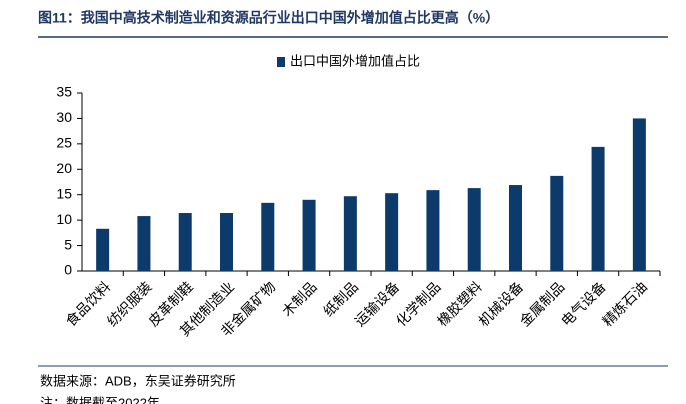 This screenshot has height=404, width=686. What do you see at coordinates (376, 303) in the screenshot?
I see `x-tick-label: 运输设备` at bounding box center [376, 303].